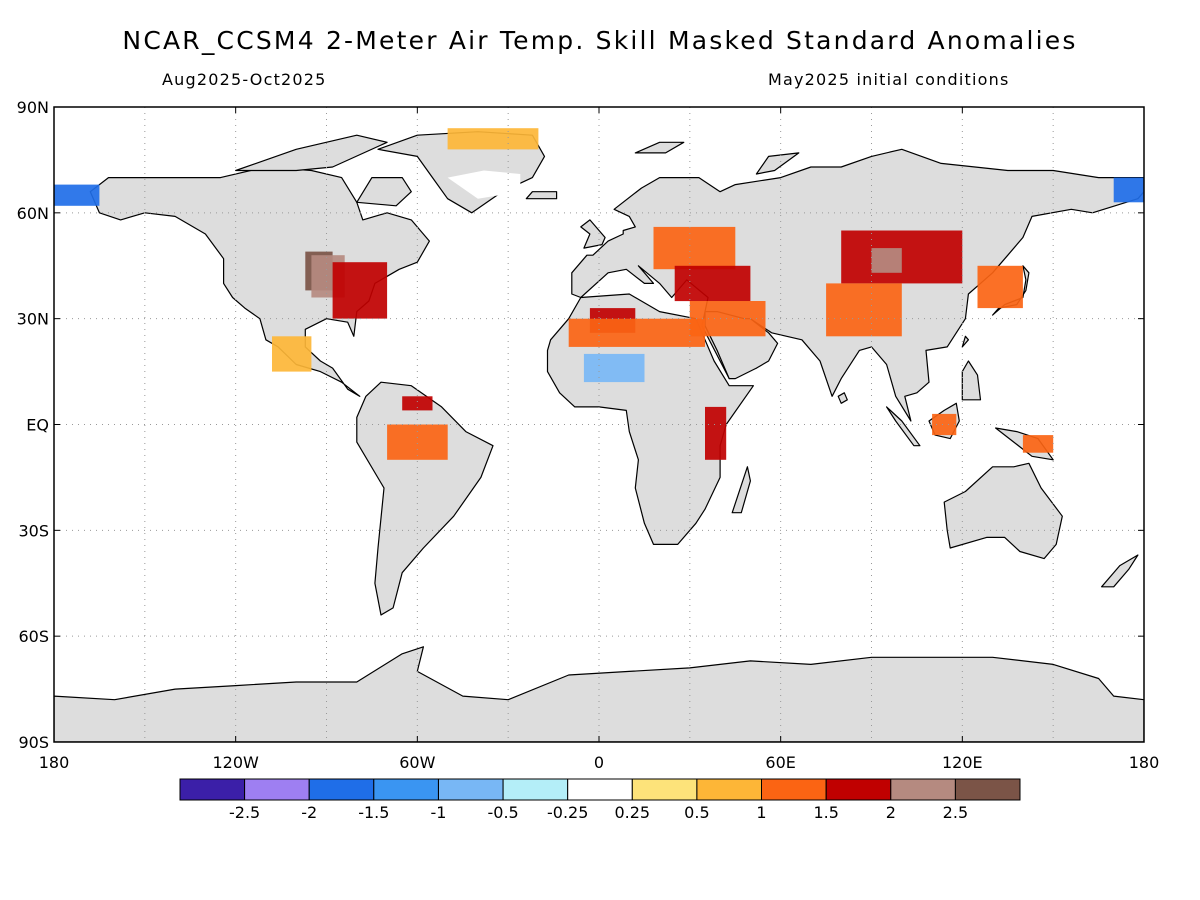 The width and height of the screenshot is (1200, 900). I want to click on lat-tick-label: 60S, so click(33, 636).